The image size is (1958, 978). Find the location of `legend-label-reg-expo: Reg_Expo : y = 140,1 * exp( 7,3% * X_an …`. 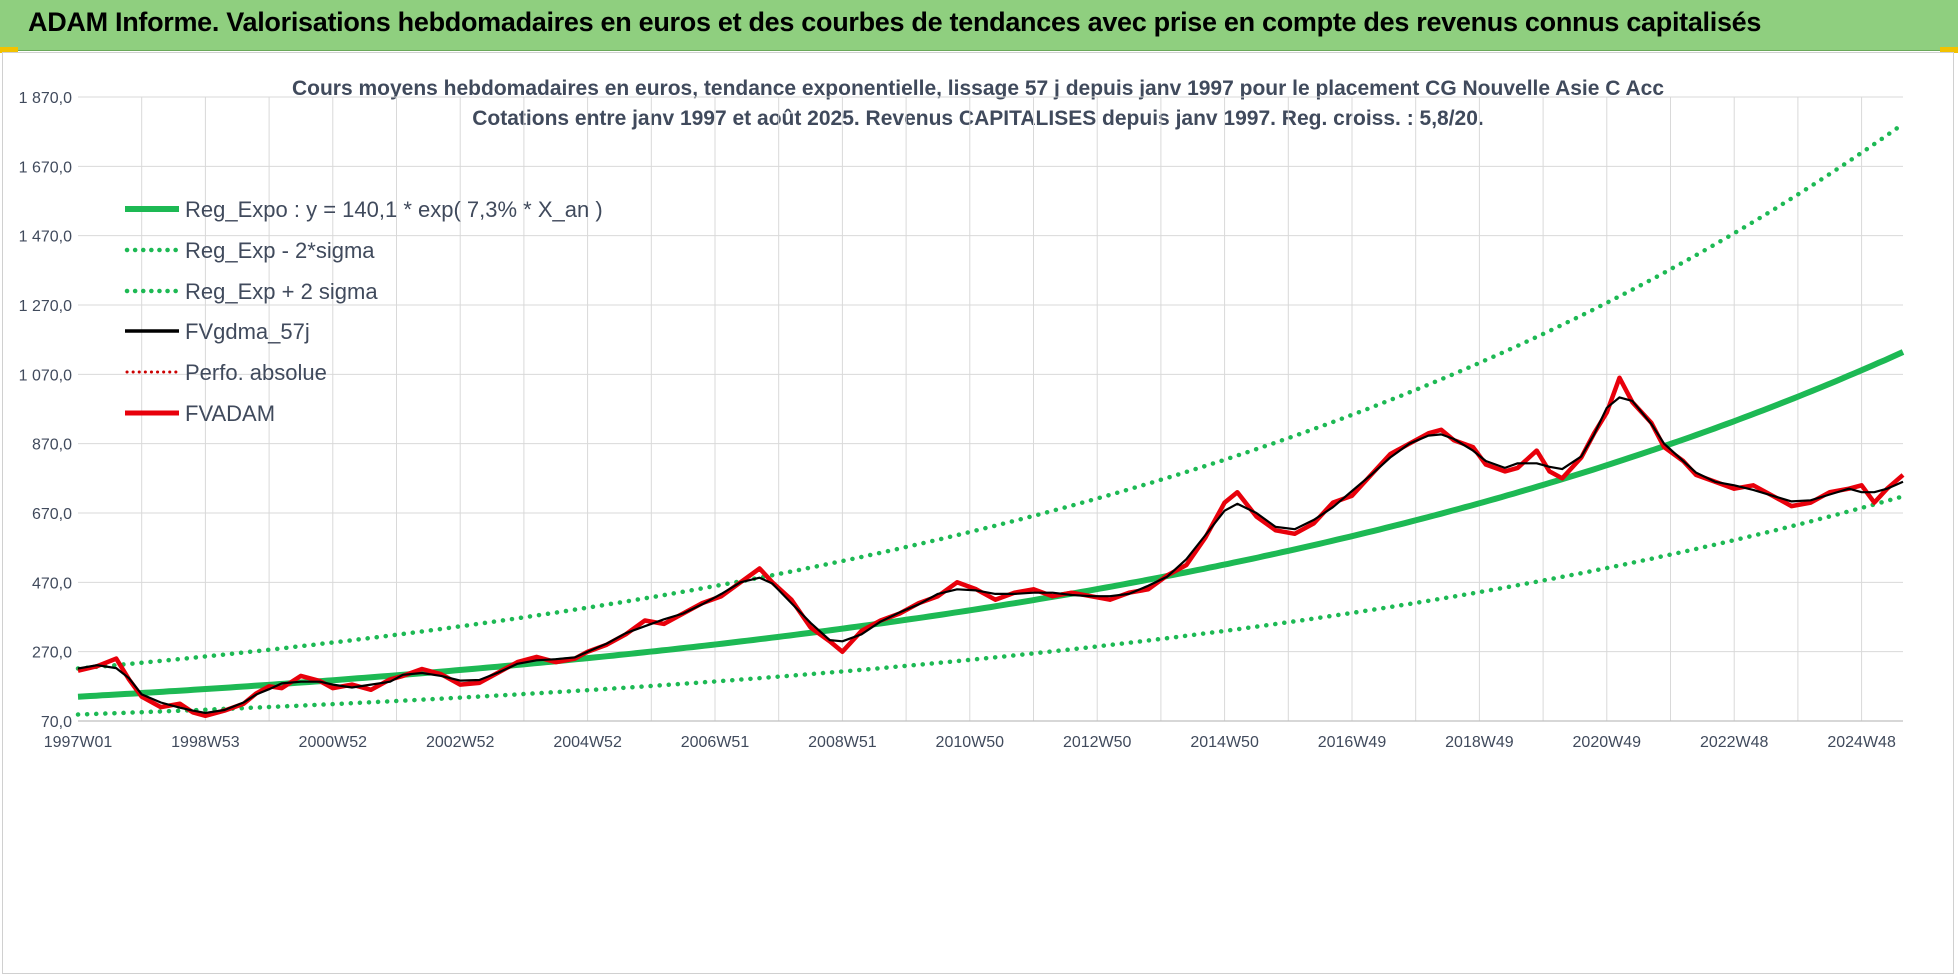

legend-label-reg-expo: Reg_Expo : y = 140,1 * exp( 7,3% * X_an … is located at coordinates (394, 209).